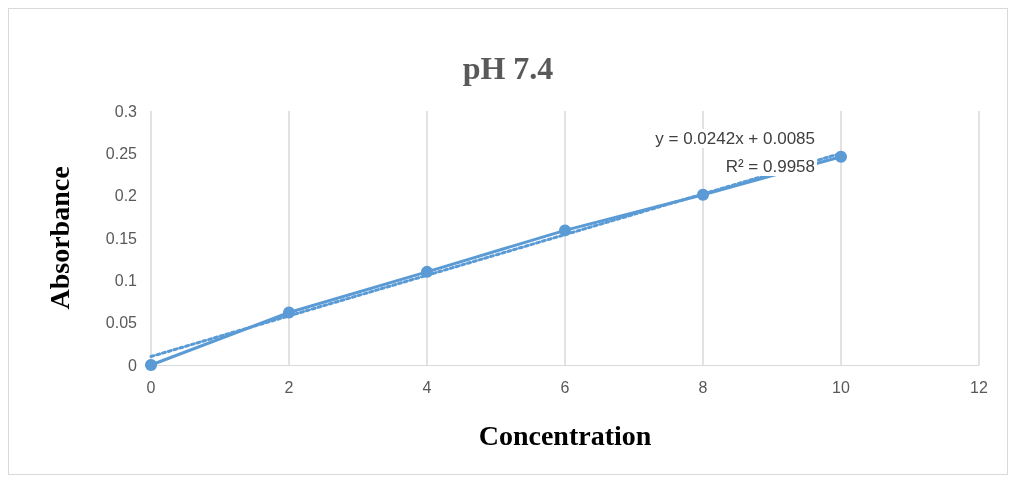 This screenshot has height=483, width=1015. What do you see at coordinates (126, 111) in the screenshot?
I see `y-tick-label: 0.3` at bounding box center [126, 111].